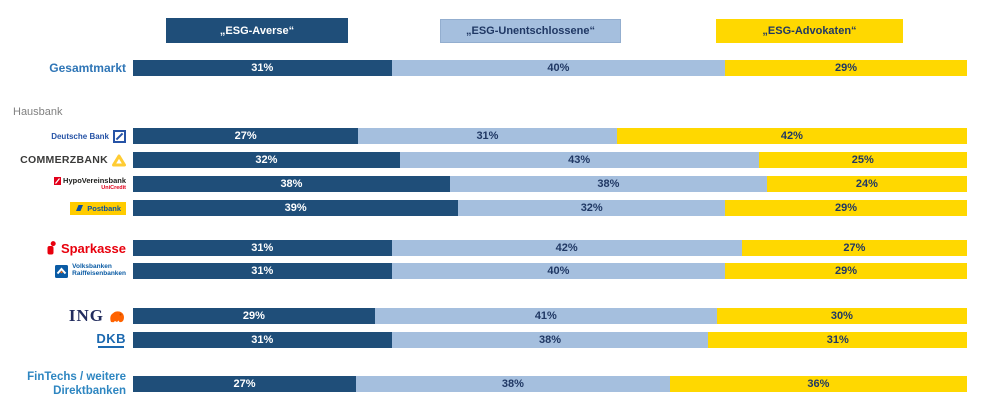  Describe the element at coordinates (64, 160) in the screenshot. I see `row-label-commerzbank: COMMERZBANK` at that location.